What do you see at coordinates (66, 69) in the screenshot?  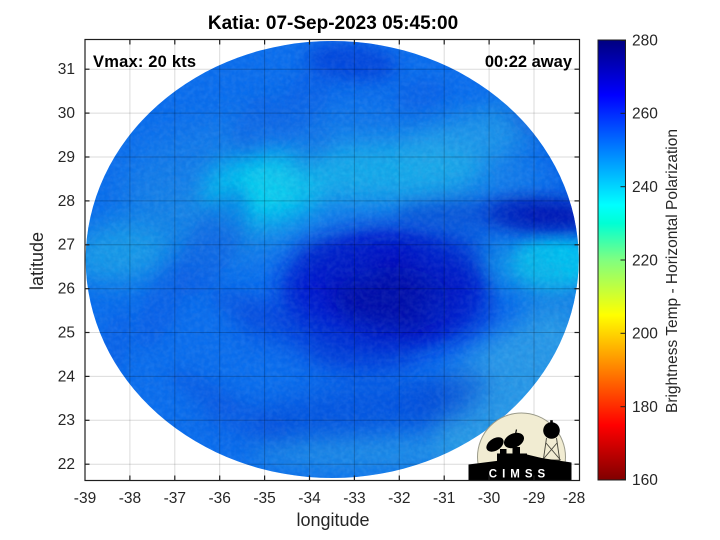 I see `svg-text: 31` at bounding box center [66, 69].